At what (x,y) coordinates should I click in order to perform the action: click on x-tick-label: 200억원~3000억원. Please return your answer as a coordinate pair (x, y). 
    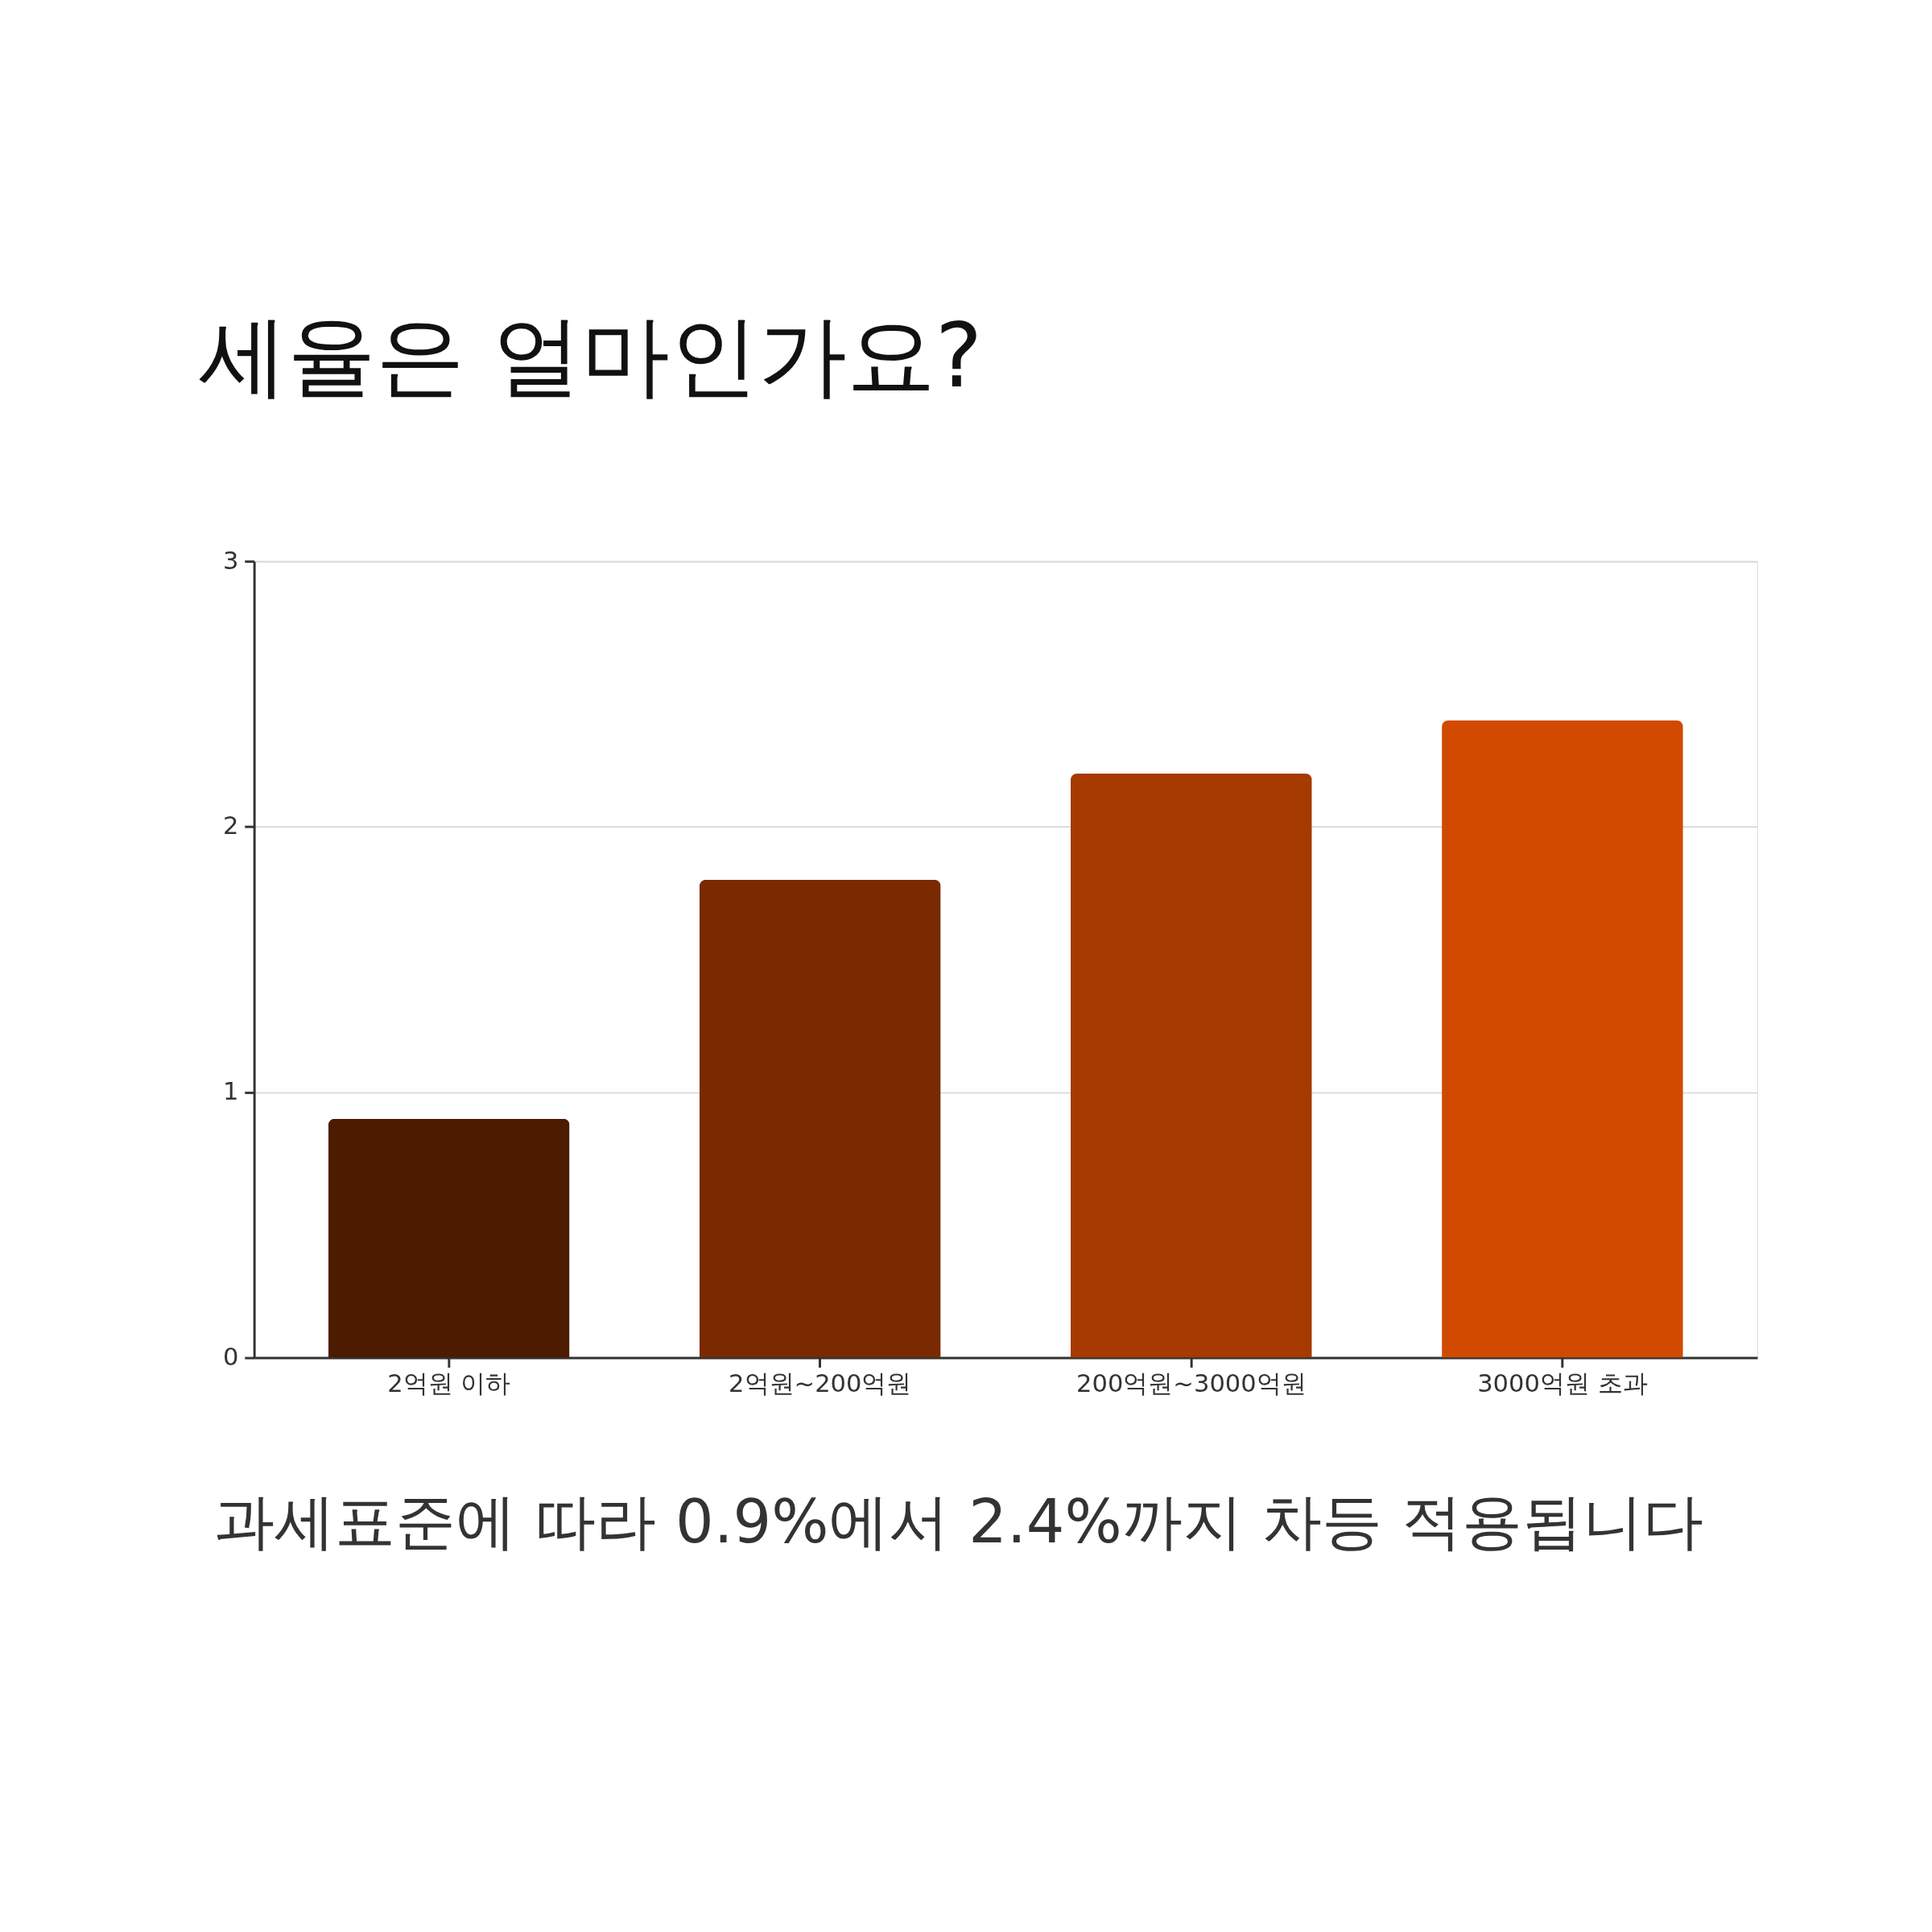
    Looking at the image, I should click on (1191, 1382).